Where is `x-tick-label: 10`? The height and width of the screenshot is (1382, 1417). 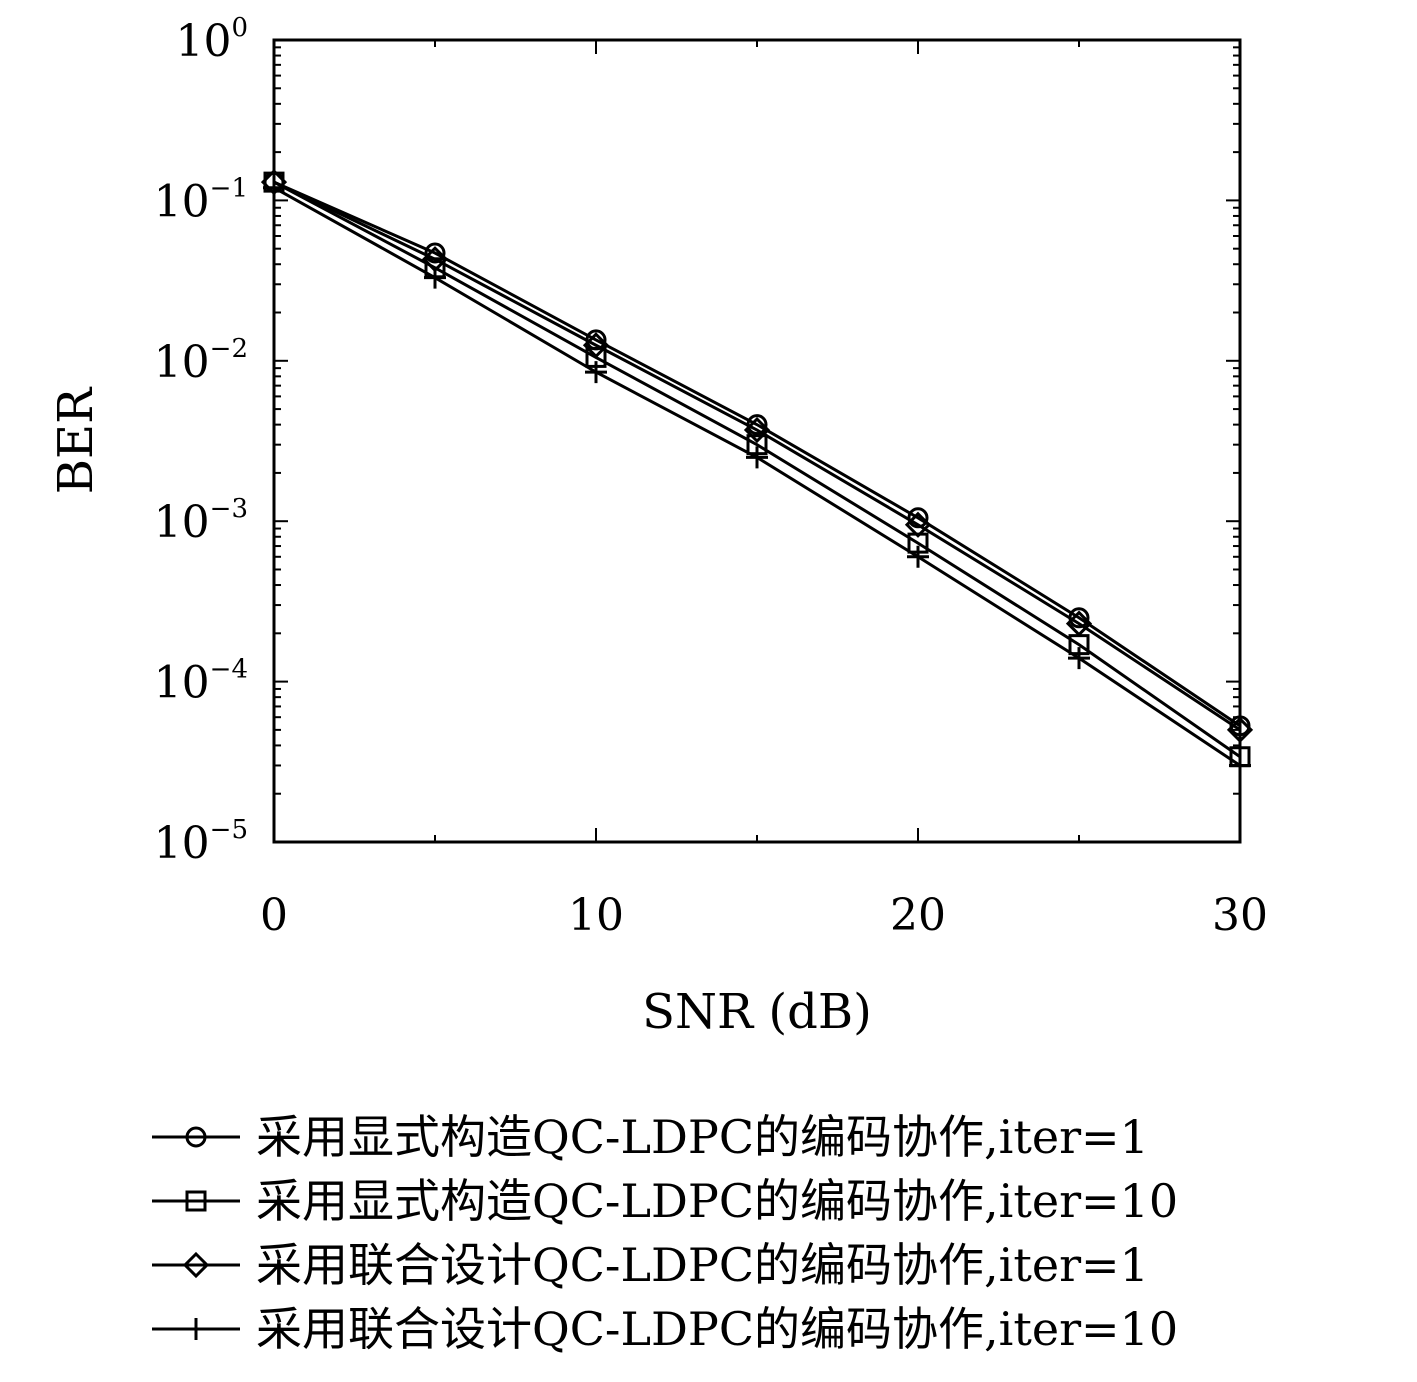
x-tick-label: 10 is located at coordinates (596, 915).